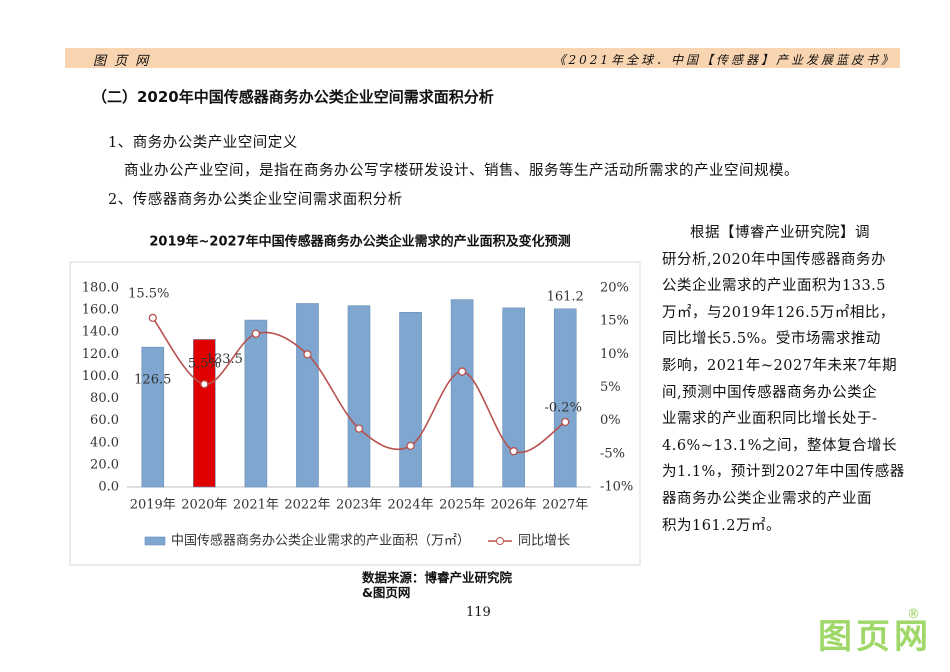 The height and width of the screenshot is (672, 950). What do you see at coordinates (152, 380) in the screenshot?
I see `data-label: 126.5` at bounding box center [152, 380].